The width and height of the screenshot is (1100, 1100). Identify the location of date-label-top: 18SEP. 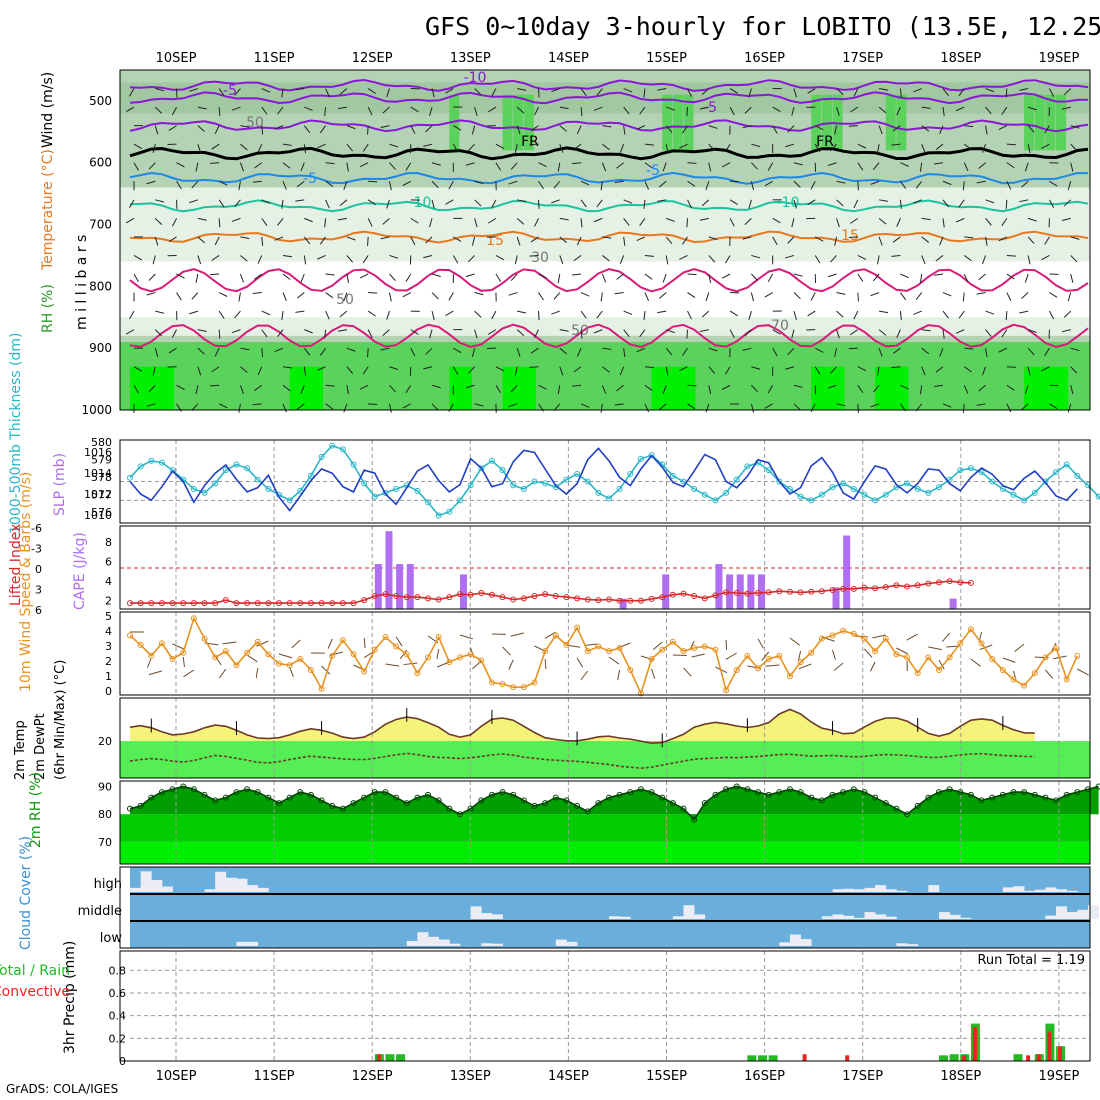
(960, 58).